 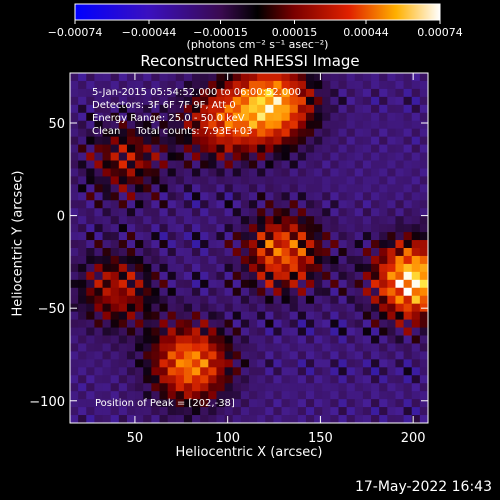 I want to click on annotation-detectors: Detectors: 3F 6F 7F 9F, Att 0, so click(x=164, y=105).